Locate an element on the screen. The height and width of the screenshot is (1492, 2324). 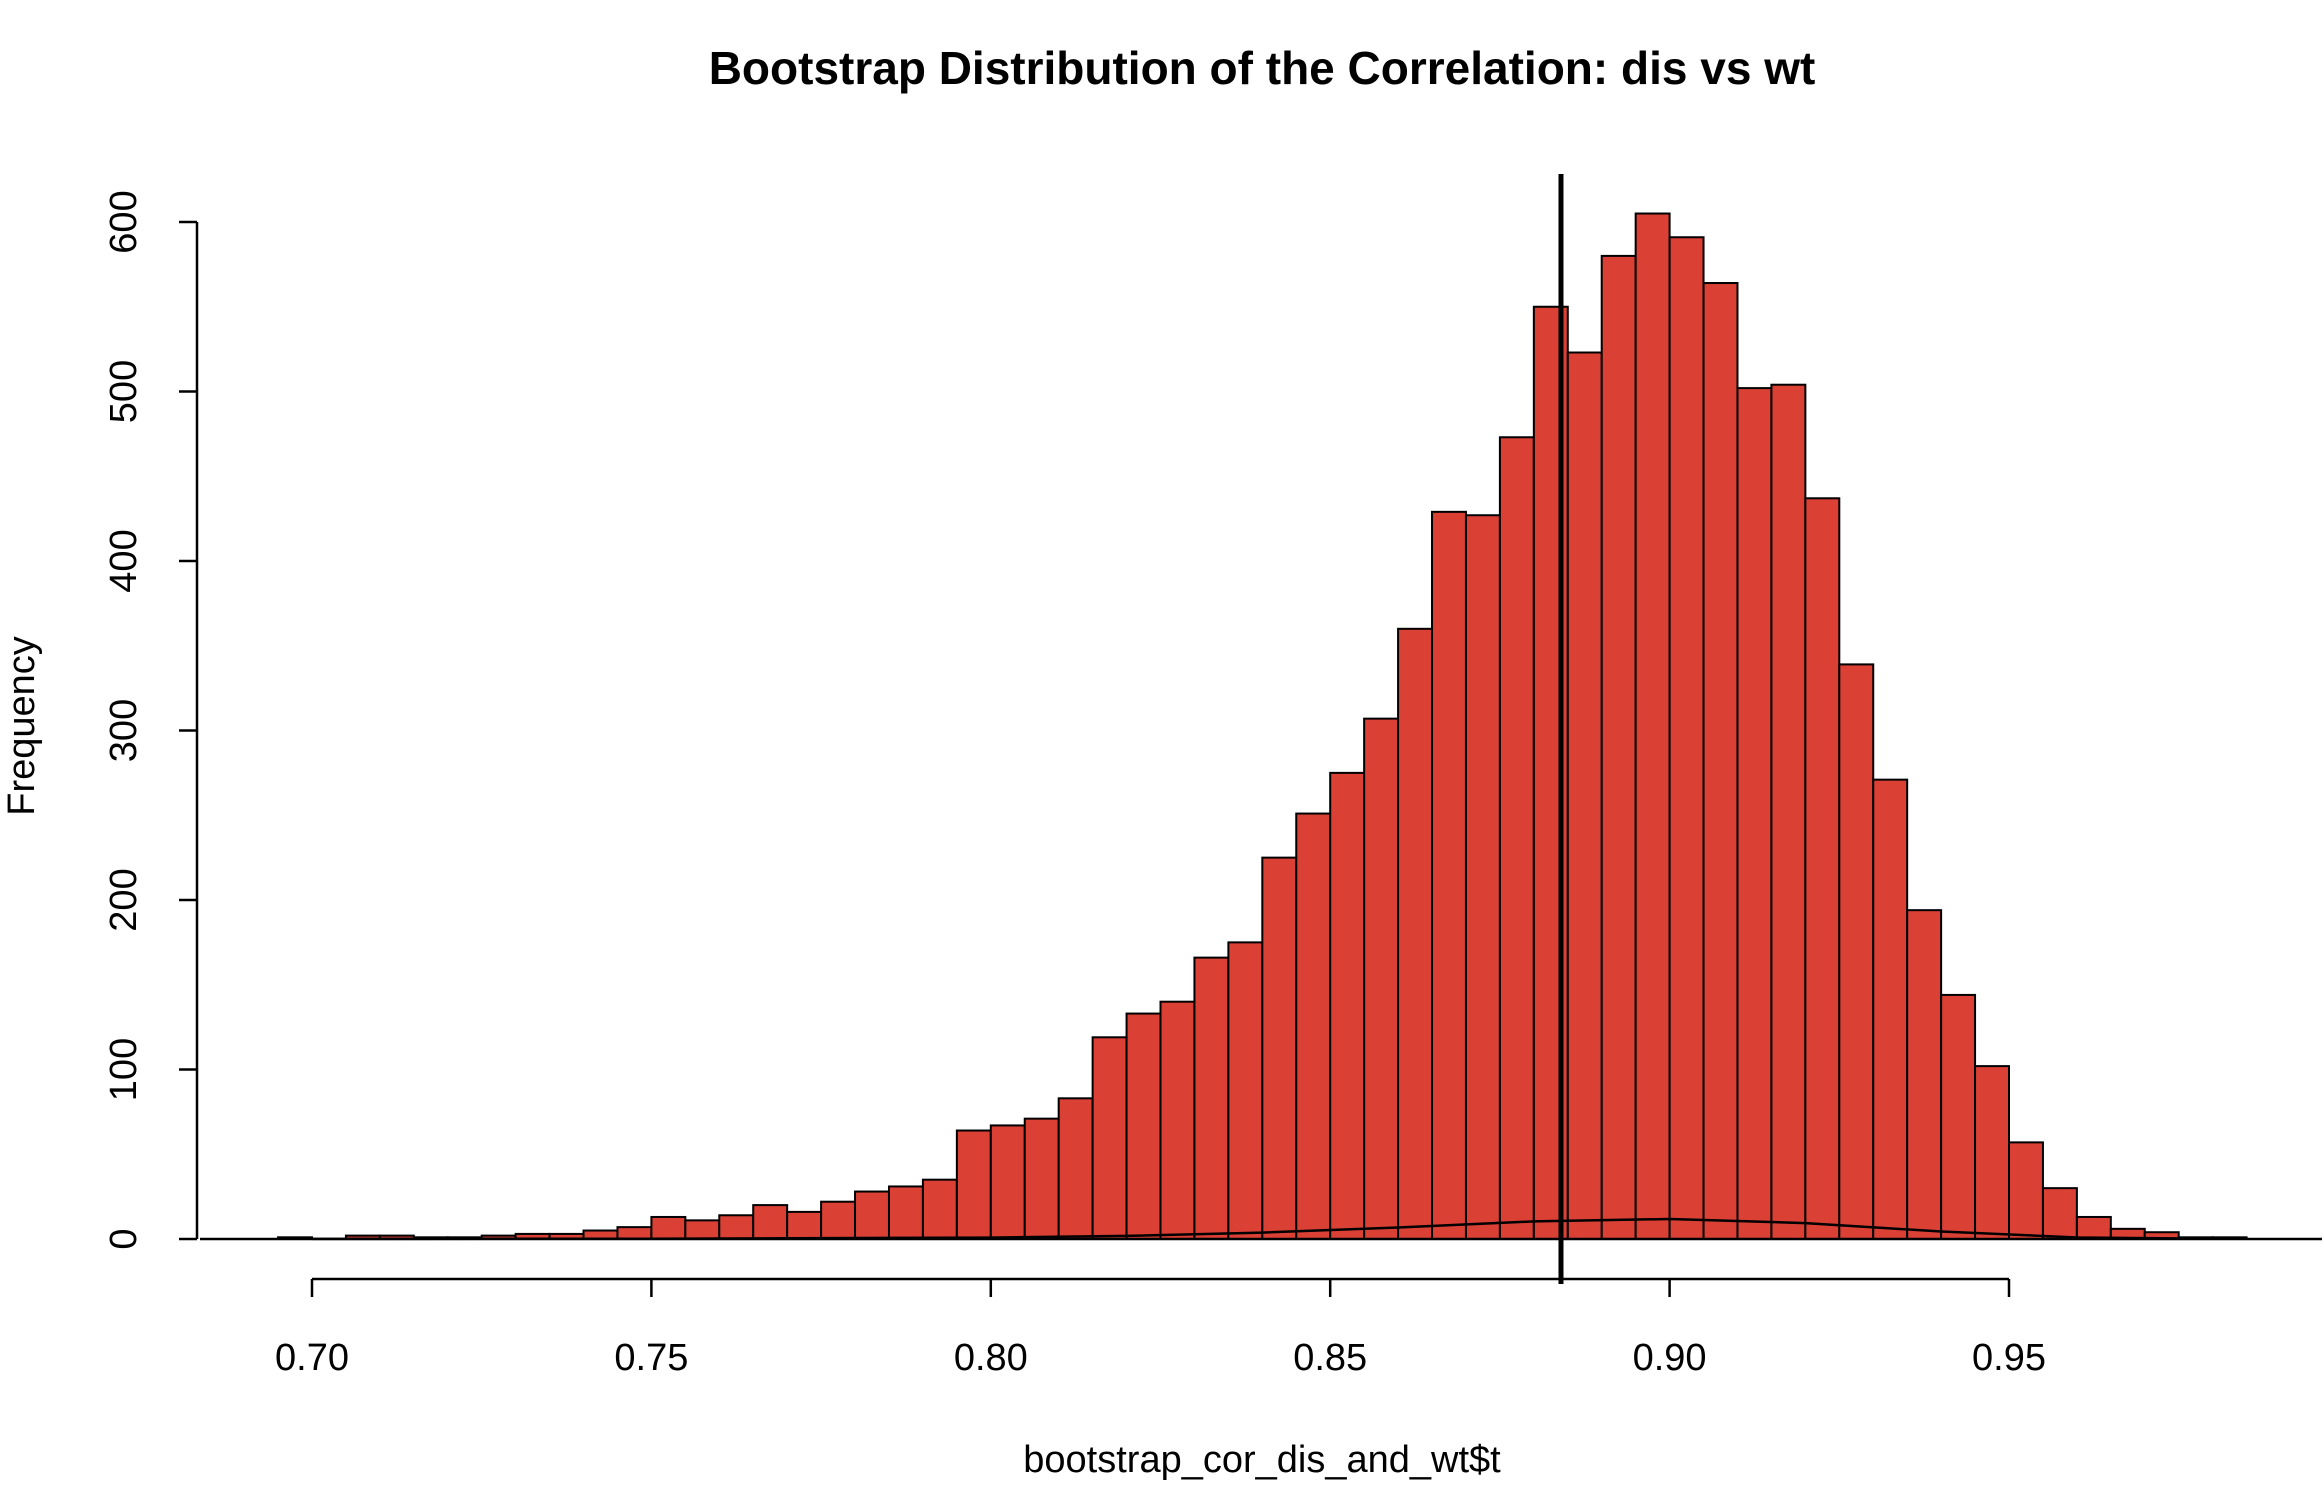
y-tick-label: 100 is located at coordinates (124, 1069).